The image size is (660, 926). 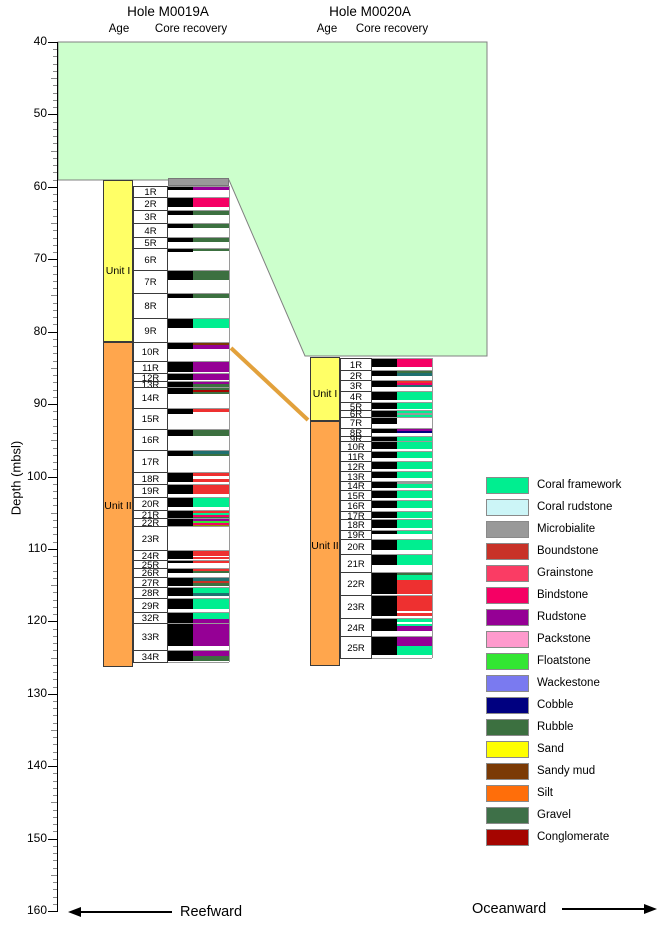 What do you see at coordinates (211, 912) in the screenshot?
I see `reefward-label: Reefward` at bounding box center [211, 912].